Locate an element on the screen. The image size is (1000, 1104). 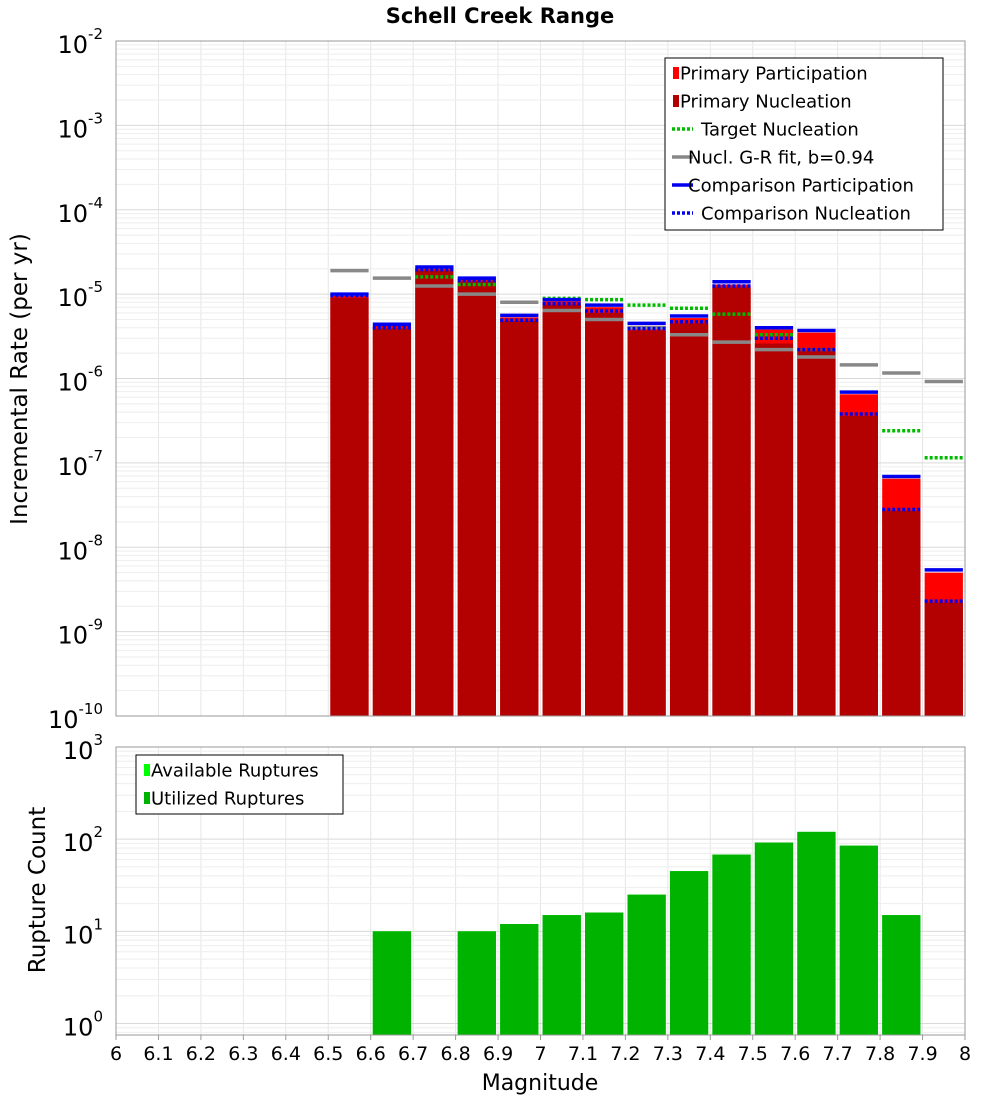
x-tick-label: 6.4 is located at coordinates (286, 1054).